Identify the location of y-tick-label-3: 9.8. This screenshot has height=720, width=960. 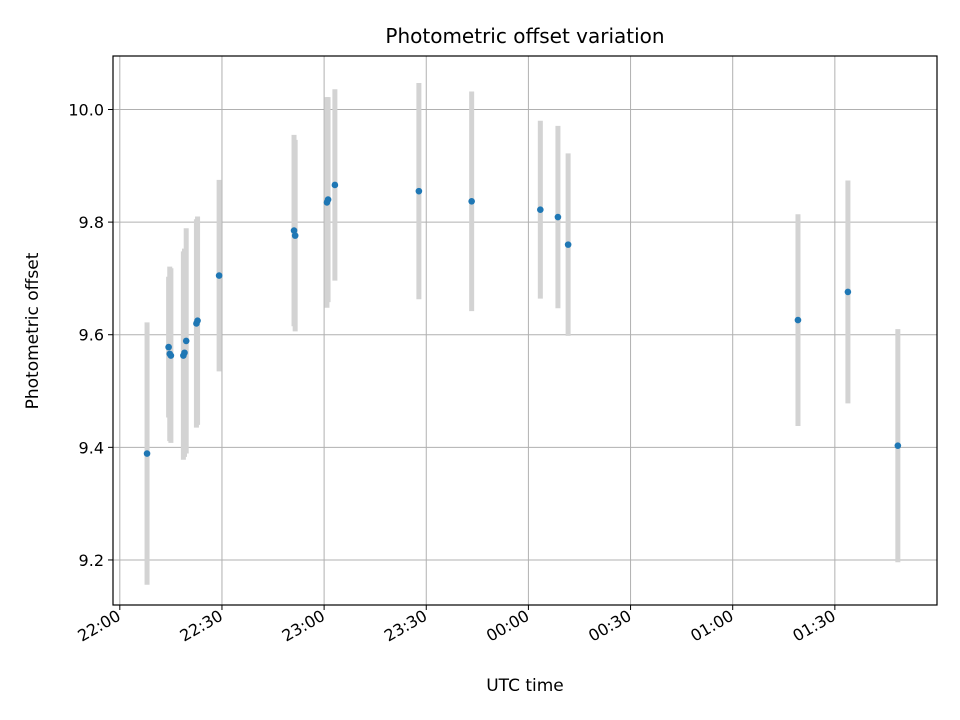
(91, 222).